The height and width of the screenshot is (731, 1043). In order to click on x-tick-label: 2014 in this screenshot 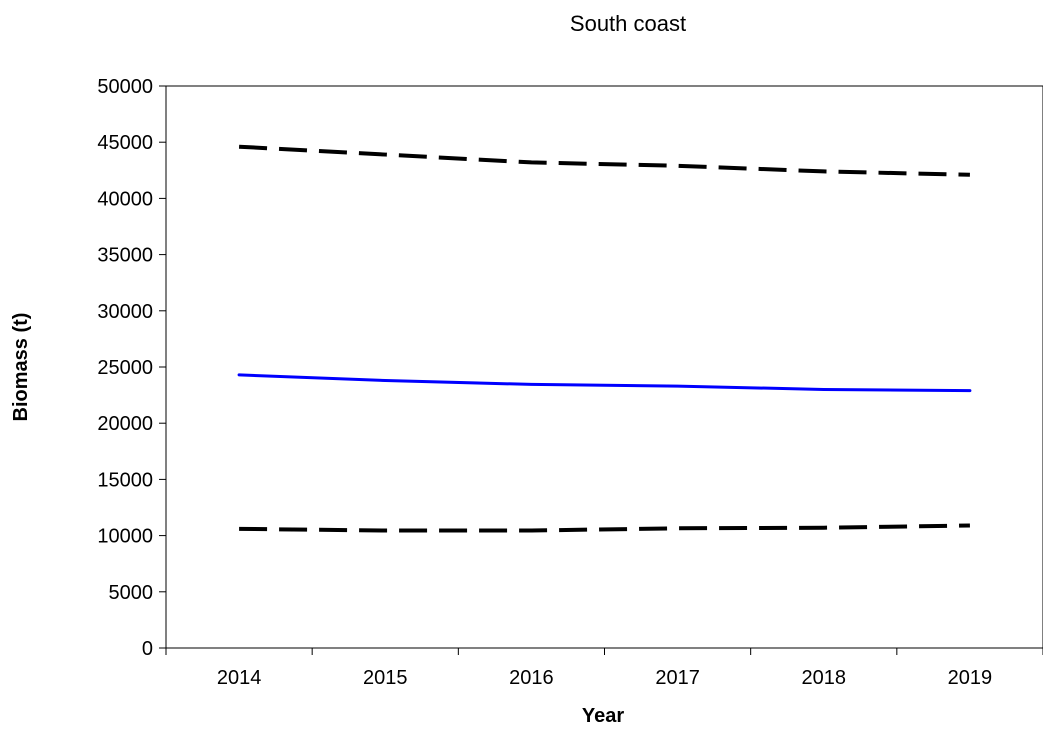, I will do `click(239, 678)`.